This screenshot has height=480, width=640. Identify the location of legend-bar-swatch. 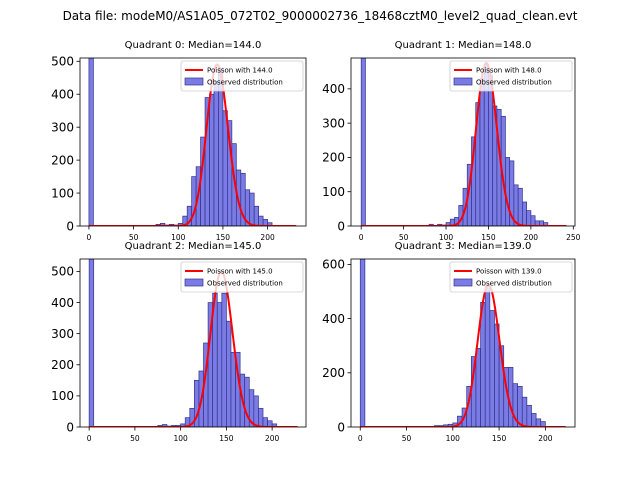
(194, 81).